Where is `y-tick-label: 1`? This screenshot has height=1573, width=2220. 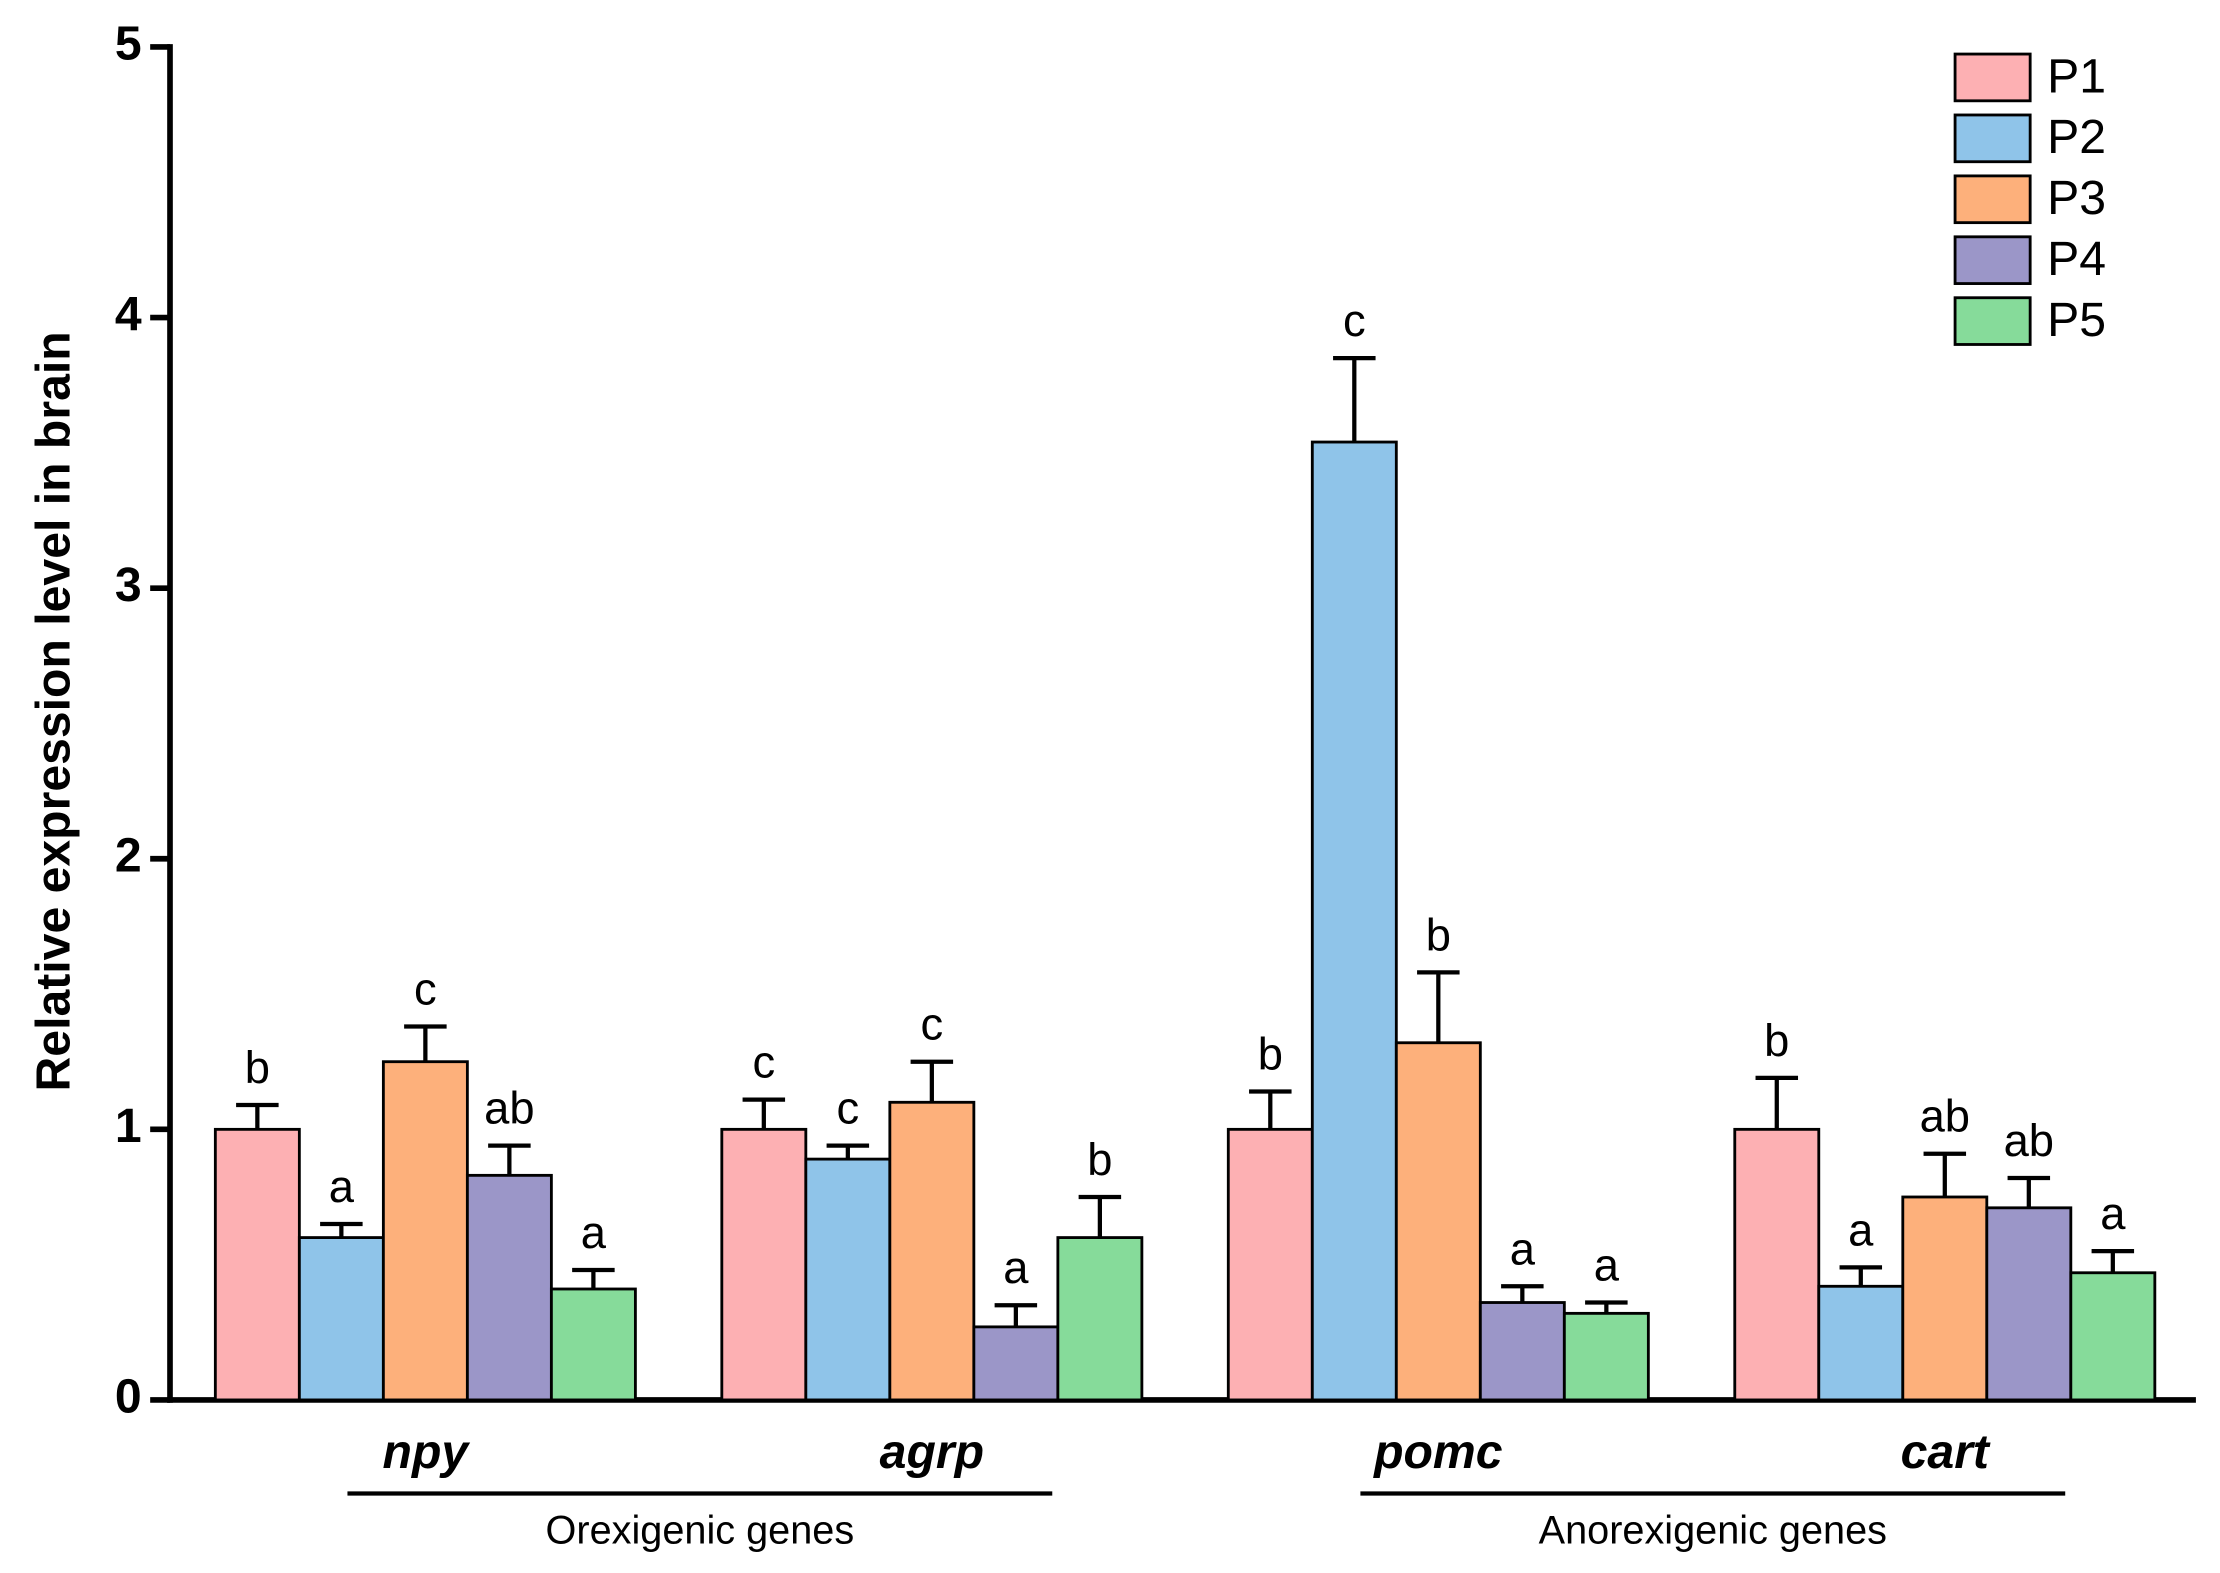 y-tick-label: 1 is located at coordinates (128, 1126).